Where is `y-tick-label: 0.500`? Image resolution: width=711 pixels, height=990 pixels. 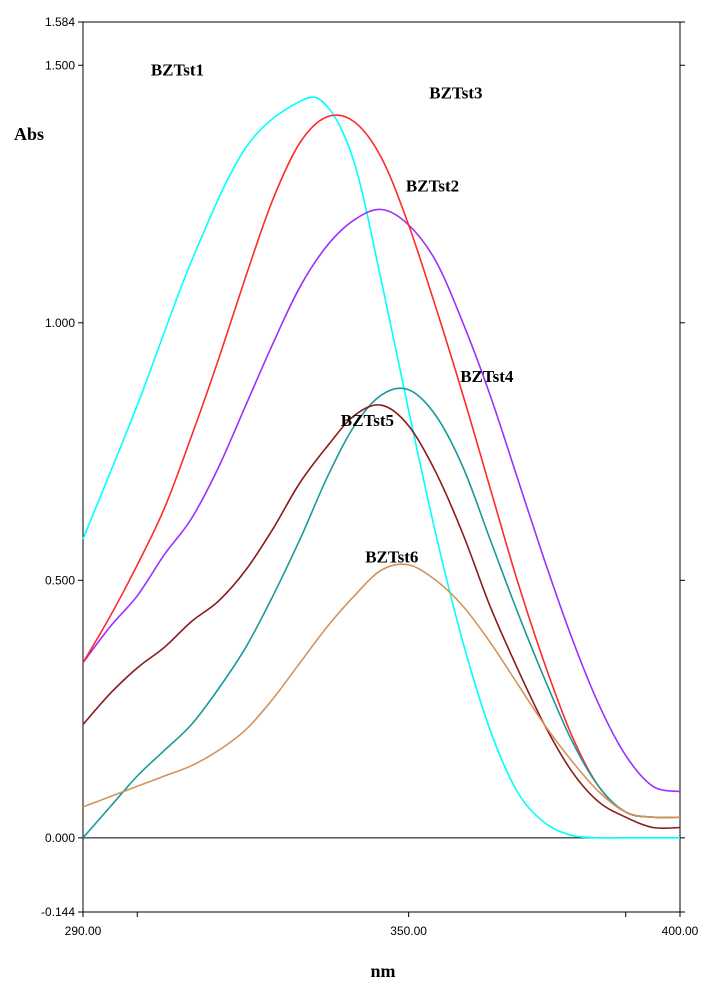
y-tick-label: 0.500 is located at coordinates (60, 580).